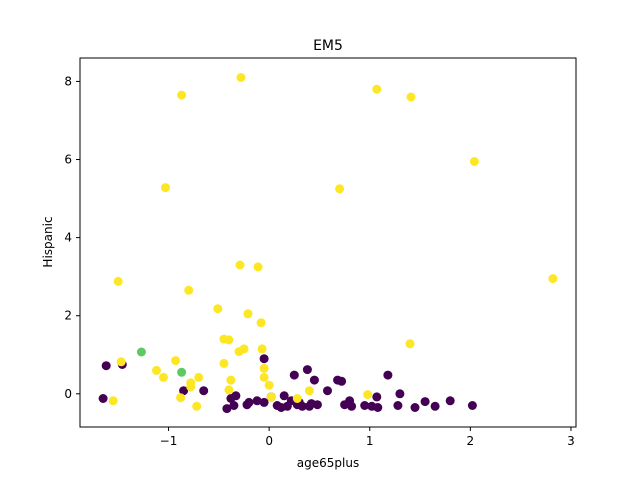 This screenshot has height=480, width=640. Describe the element at coordinates (571, 441) in the screenshot. I see `x-tick-label: 3` at that location.